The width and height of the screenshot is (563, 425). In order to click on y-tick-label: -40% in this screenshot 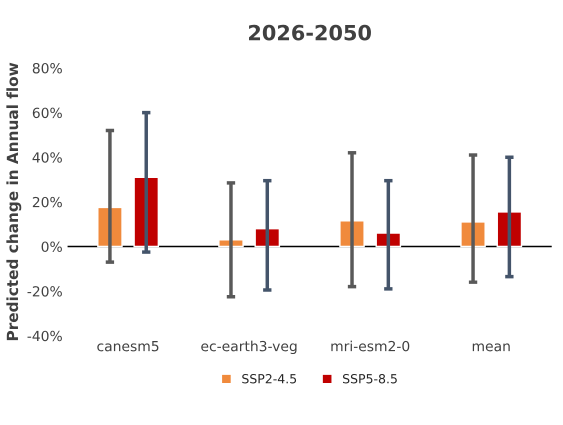, I will do `click(44, 336)`.